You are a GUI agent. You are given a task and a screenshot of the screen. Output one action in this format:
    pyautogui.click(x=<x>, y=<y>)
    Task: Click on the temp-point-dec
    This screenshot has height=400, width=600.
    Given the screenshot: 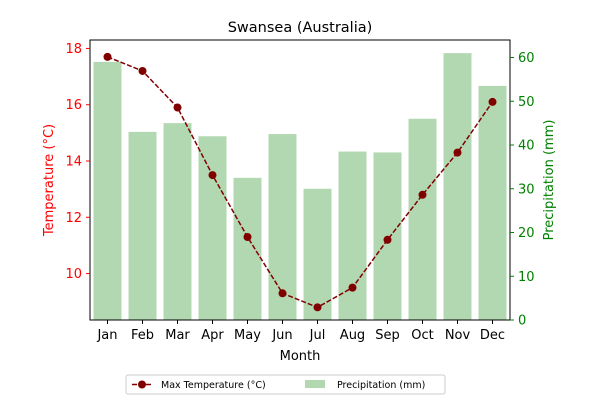 What is the action you would take?
    pyautogui.click(x=492, y=101)
    